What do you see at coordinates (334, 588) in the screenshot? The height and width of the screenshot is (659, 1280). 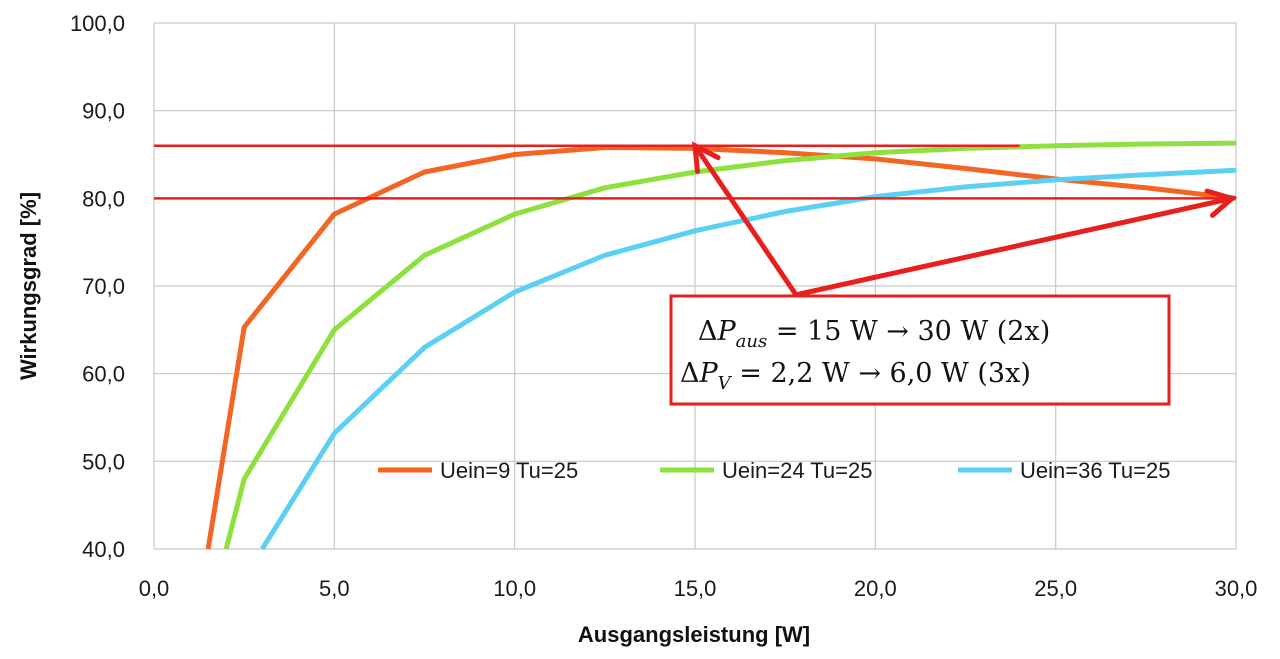 I see `x-tick-label-1: 5,0` at bounding box center [334, 588].